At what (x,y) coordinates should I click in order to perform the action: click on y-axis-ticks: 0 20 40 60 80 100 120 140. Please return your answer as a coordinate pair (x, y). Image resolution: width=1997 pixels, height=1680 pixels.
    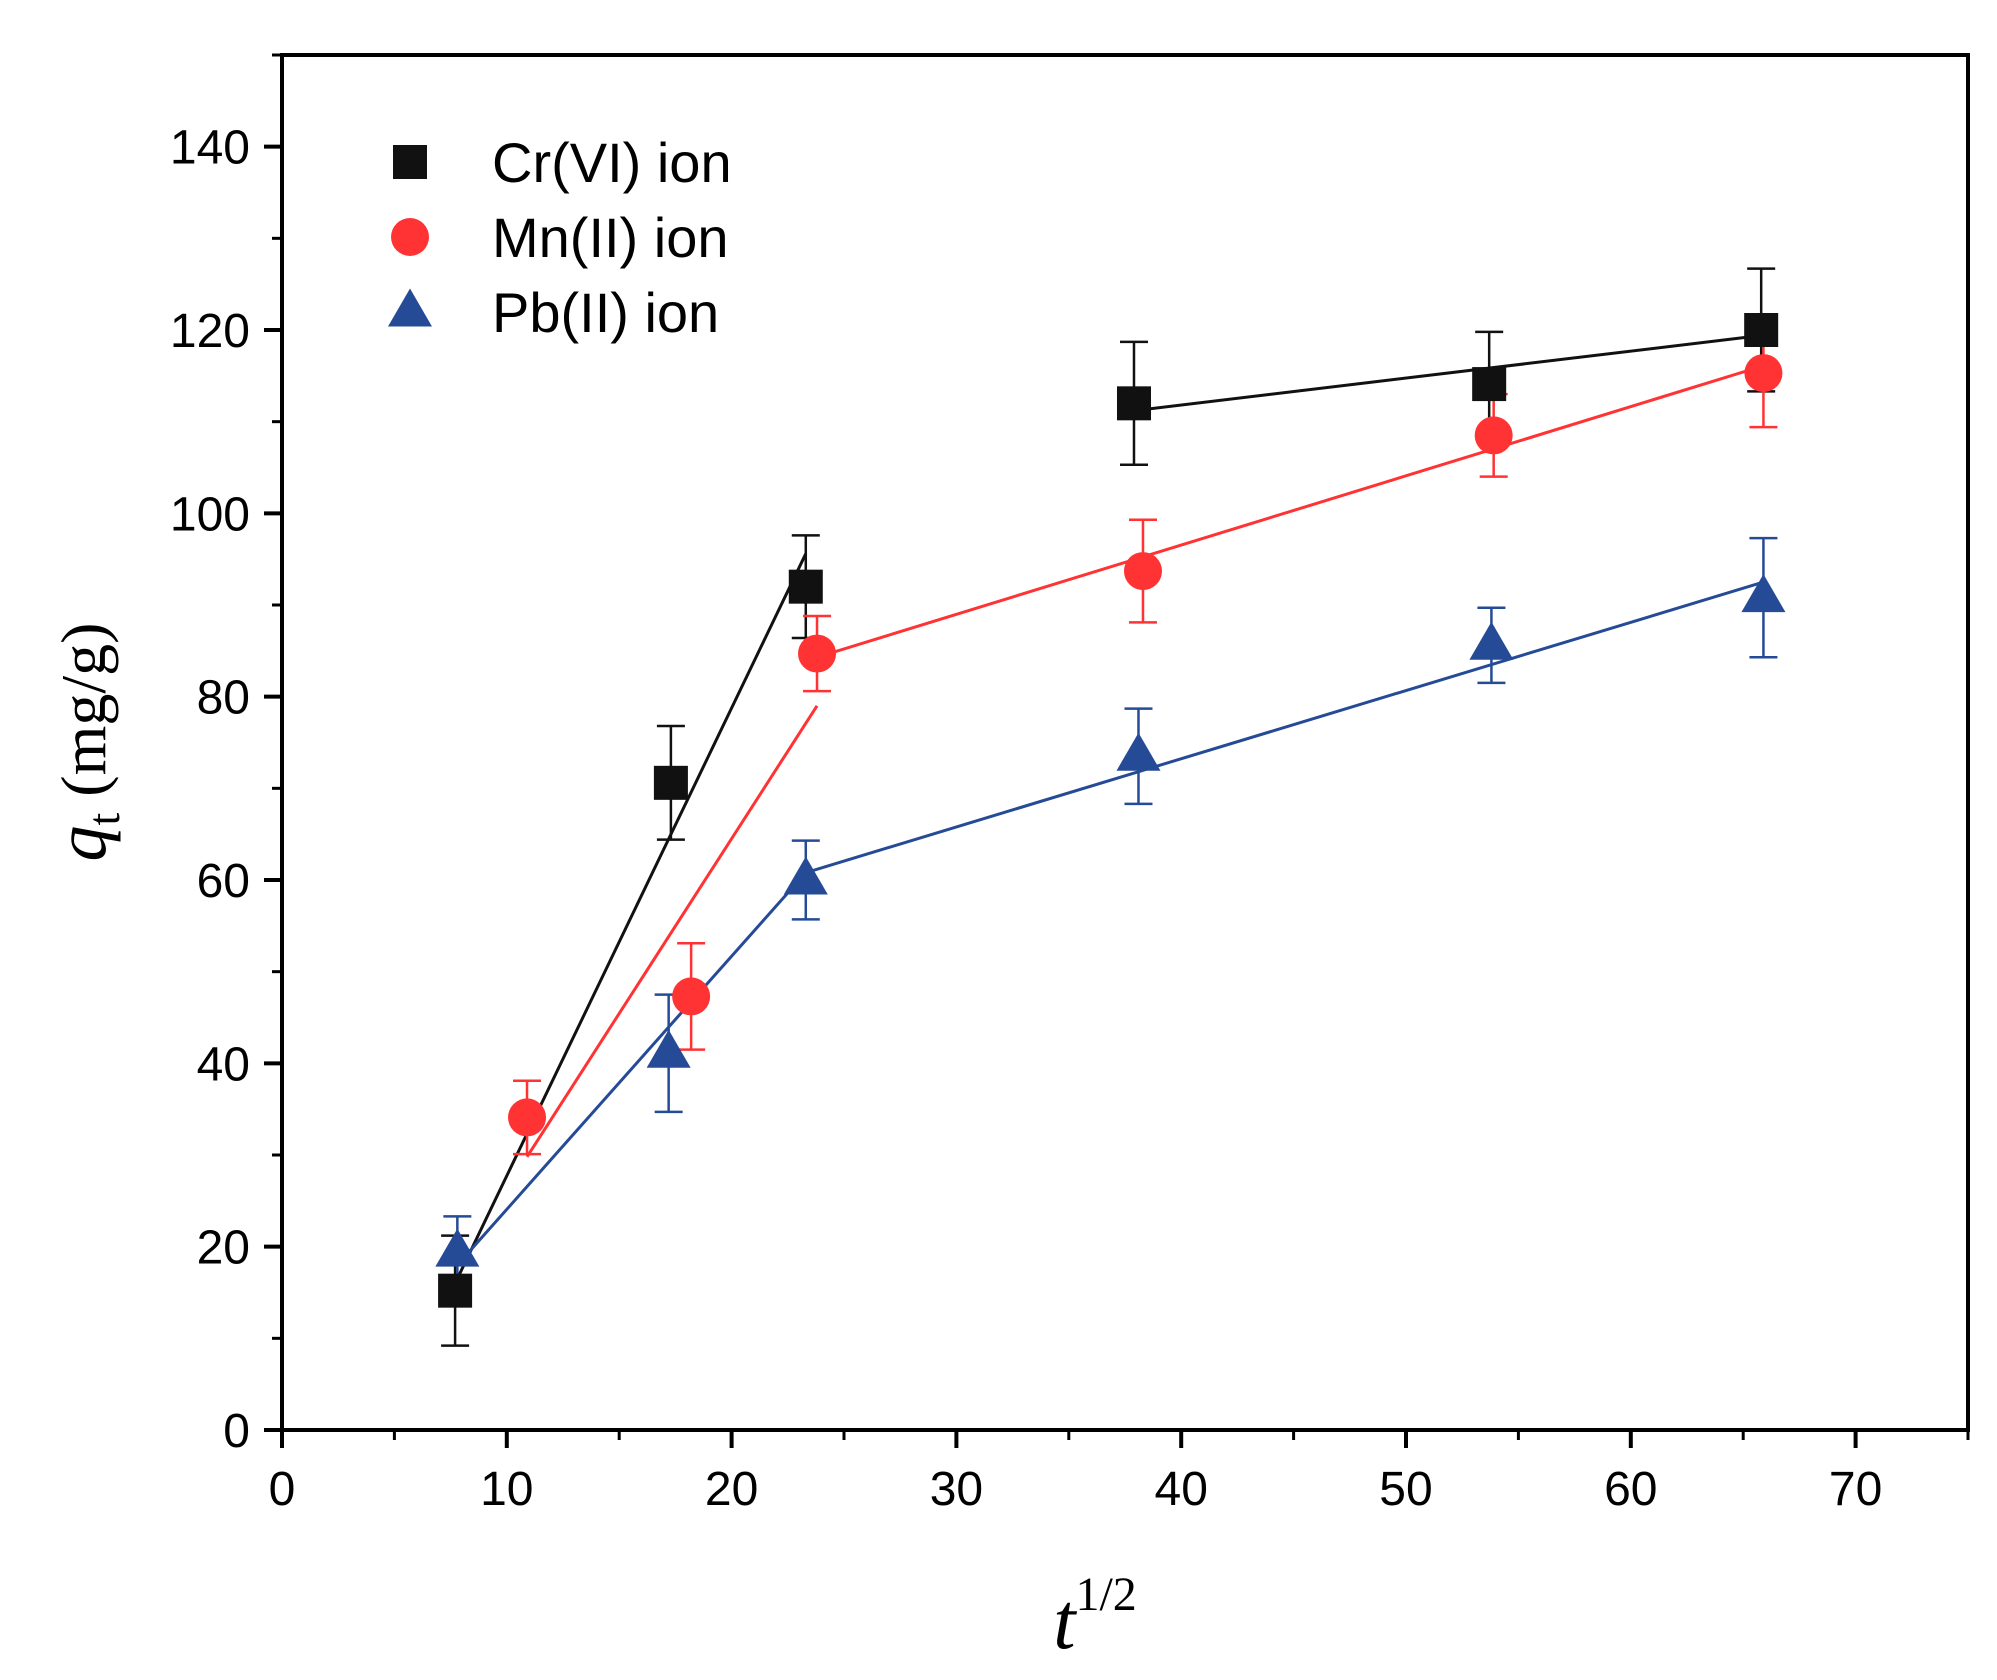
    Looking at the image, I should click on (226, 755).